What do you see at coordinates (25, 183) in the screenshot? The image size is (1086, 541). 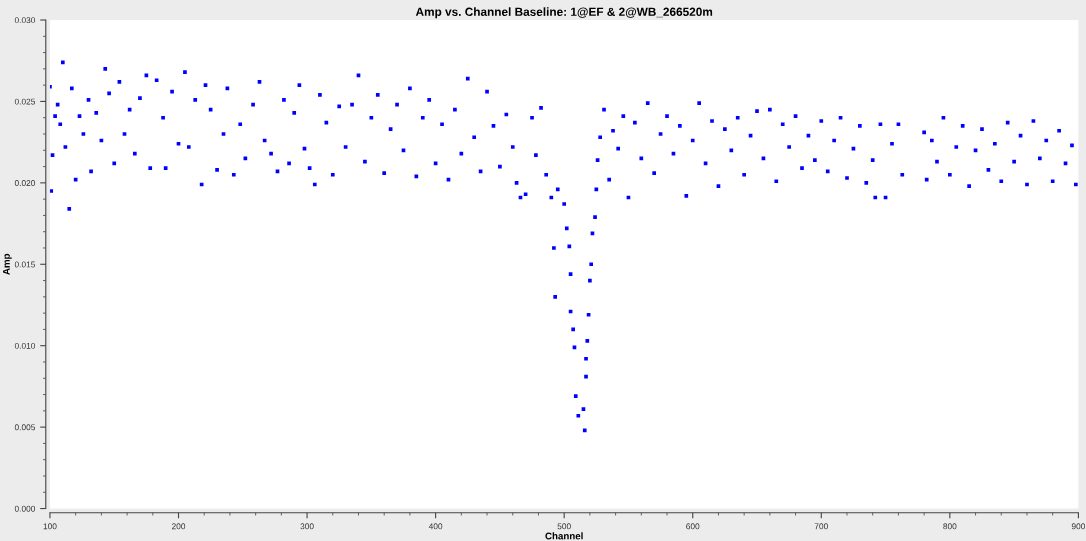 I see `y-tick-label: 0.020` at bounding box center [25, 183].